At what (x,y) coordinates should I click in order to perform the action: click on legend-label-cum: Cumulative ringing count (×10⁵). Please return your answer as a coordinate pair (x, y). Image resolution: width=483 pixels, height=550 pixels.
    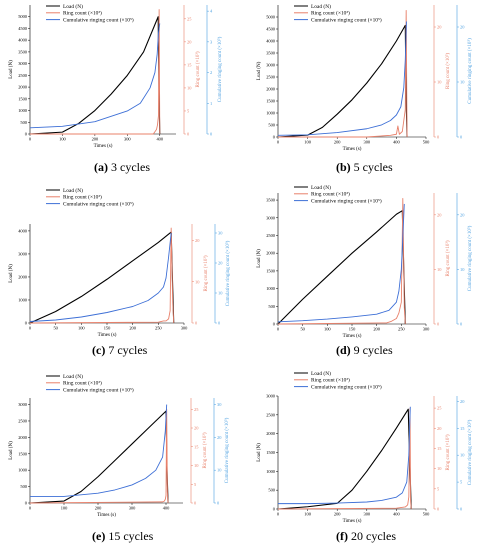
    Looking at the image, I should click on (98, 19).